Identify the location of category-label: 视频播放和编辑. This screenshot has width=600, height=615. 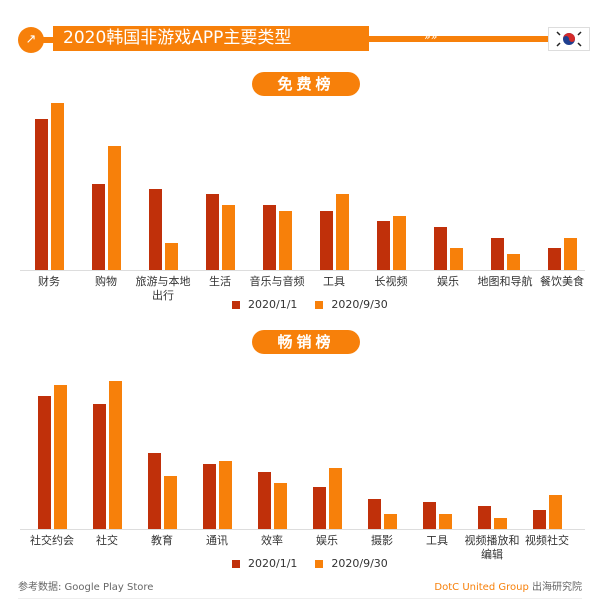
(492, 547).